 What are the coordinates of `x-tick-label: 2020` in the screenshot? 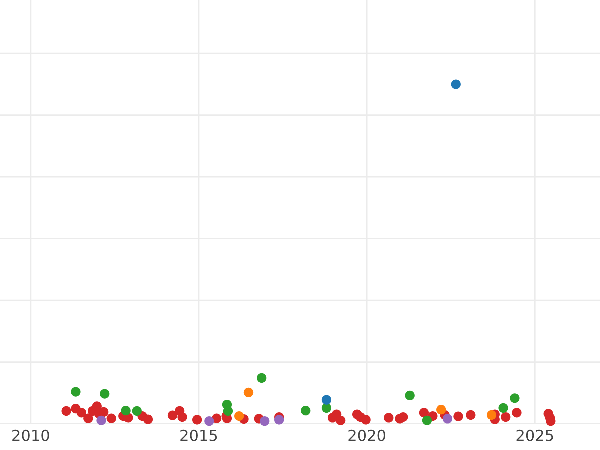 It's located at (367, 436).